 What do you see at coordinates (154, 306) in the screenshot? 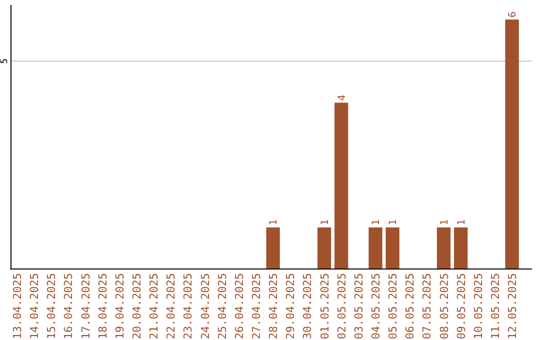
I see `x-tick-label: 21.04.2025` at bounding box center [154, 306].